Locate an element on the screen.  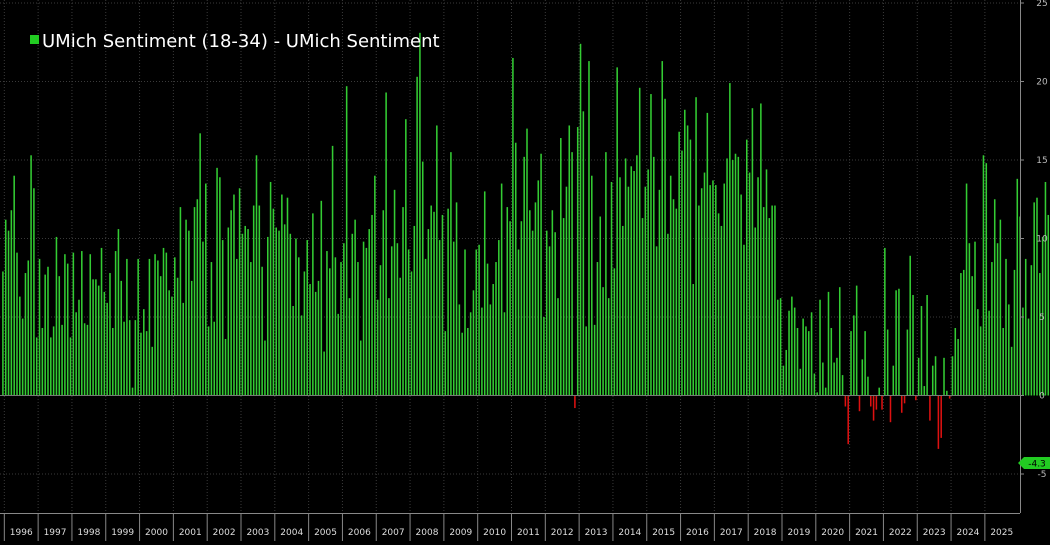
x-tick-label: 2000 is located at coordinates (156, 533).